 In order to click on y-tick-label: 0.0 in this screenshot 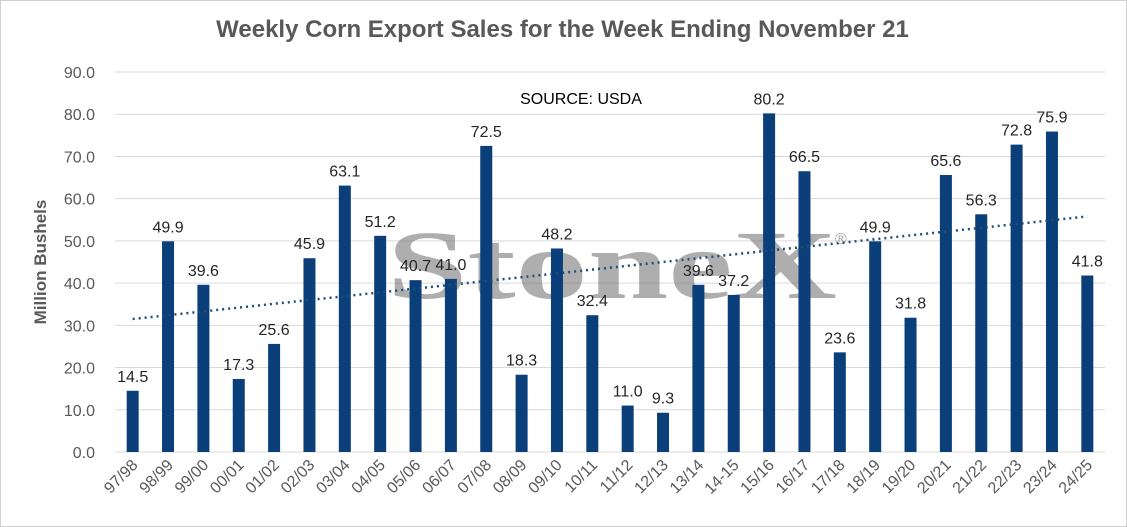, I will do `click(84, 453)`.